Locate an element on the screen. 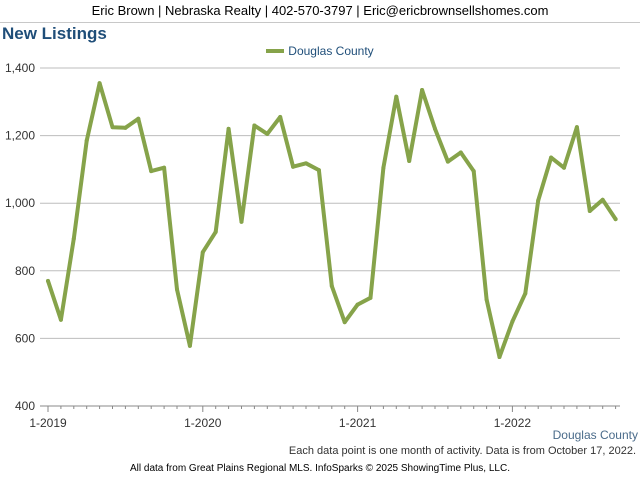 This screenshot has height=480, width=640. chart-title: New Listings is located at coordinates (54, 33).